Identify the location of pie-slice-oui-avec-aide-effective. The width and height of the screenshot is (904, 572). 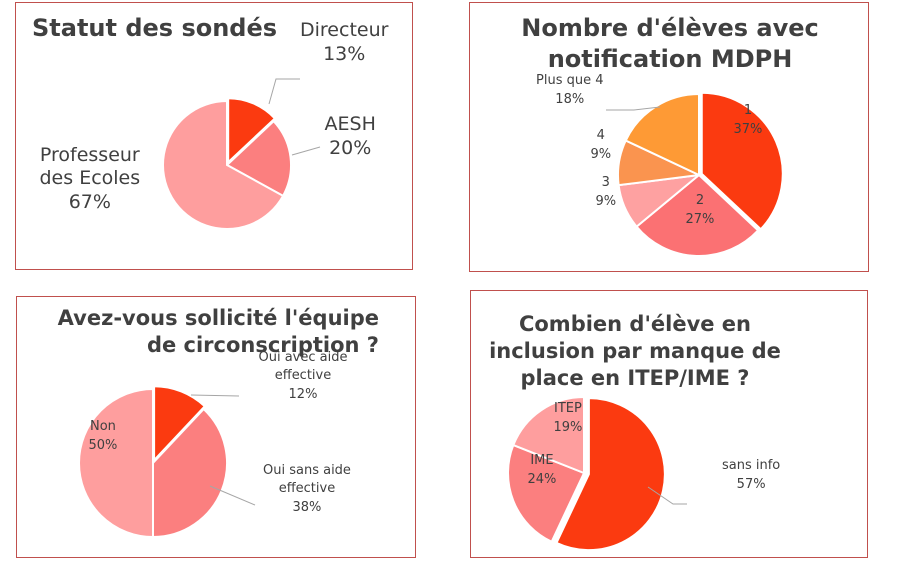
(180, 424).